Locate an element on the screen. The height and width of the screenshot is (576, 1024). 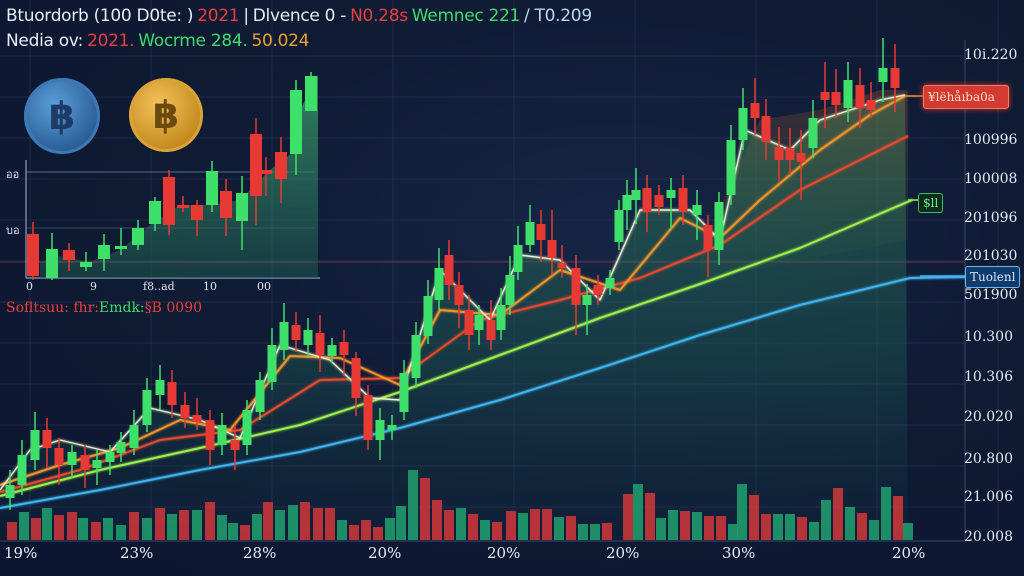
inset-area-fill is located at coordinates (179, 176).